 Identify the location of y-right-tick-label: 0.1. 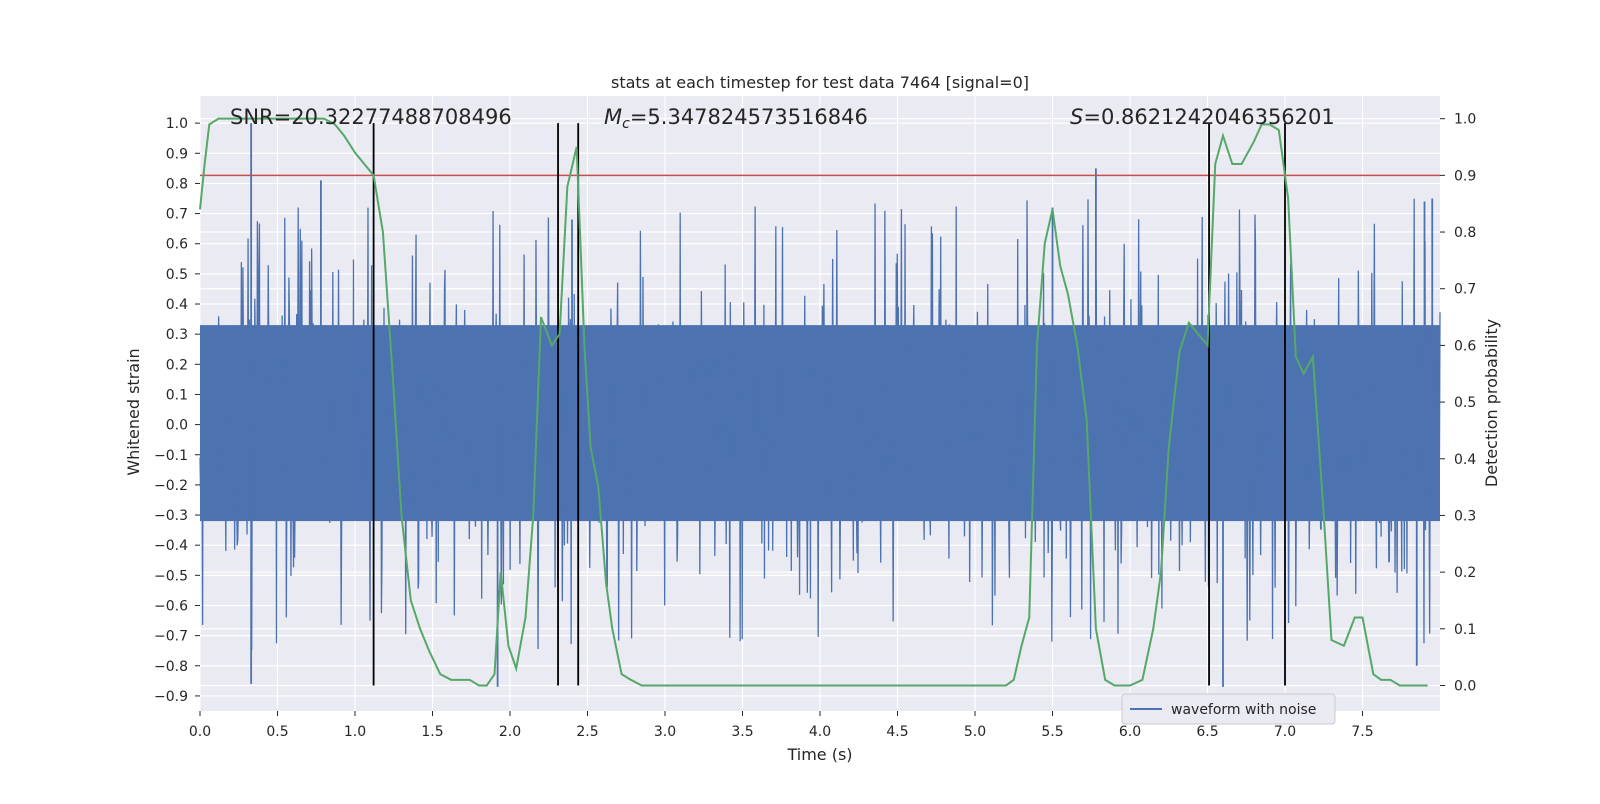
(1465, 630).